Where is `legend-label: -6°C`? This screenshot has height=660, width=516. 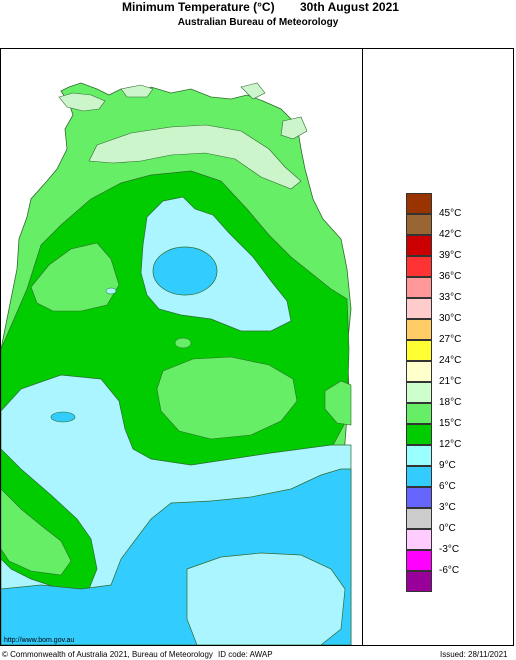 legend-label: -6°C is located at coordinates (449, 570).